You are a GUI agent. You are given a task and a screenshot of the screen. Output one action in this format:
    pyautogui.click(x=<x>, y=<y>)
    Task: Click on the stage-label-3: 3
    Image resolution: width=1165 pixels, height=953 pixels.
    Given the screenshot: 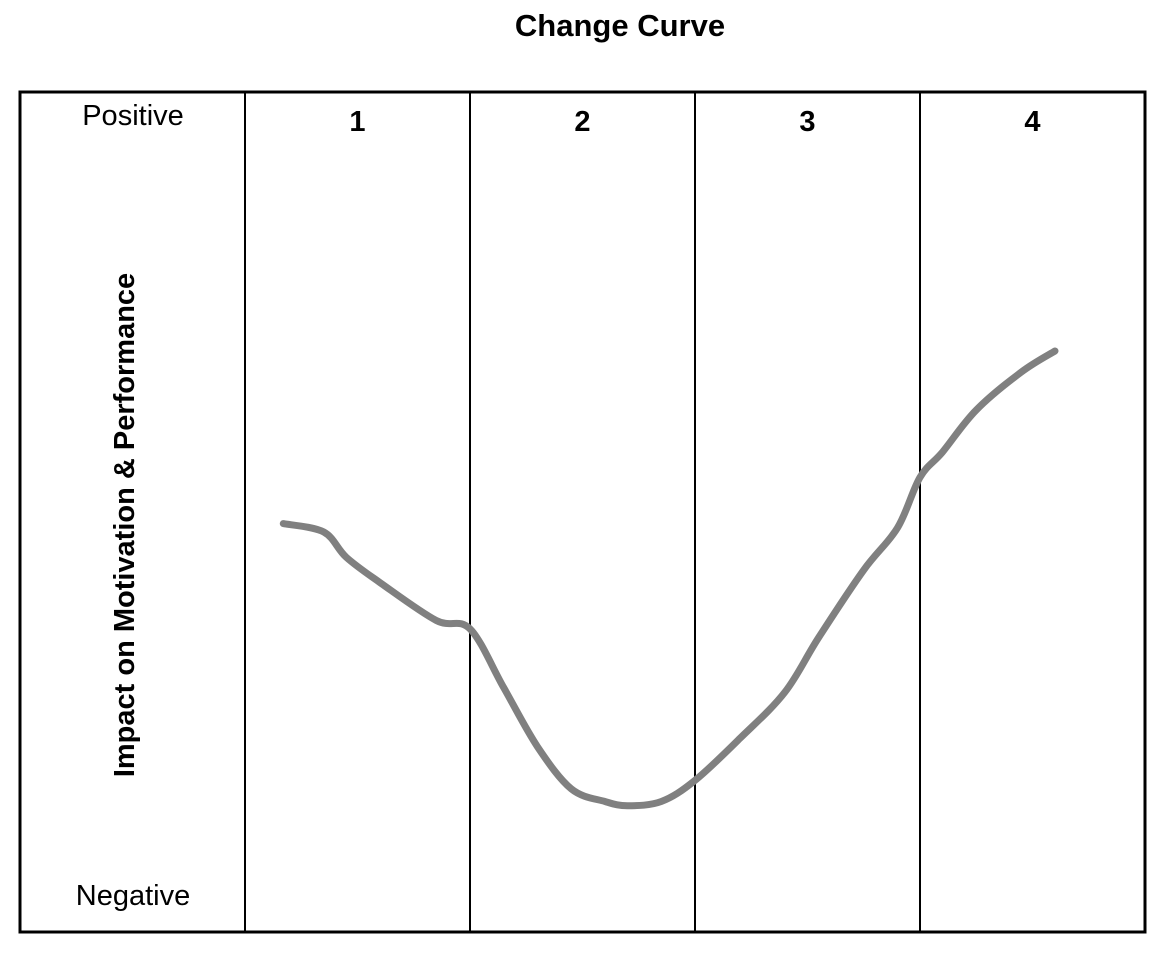 What is the action you would take?
    pyautogui.click(x=807, y=122)
    